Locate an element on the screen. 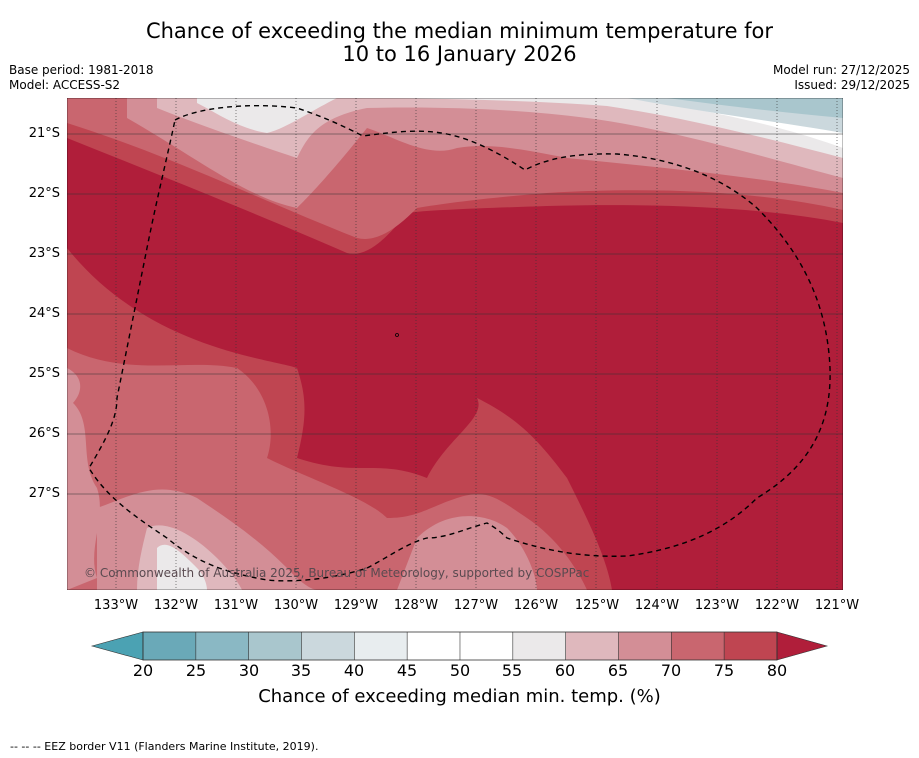 This screenshot has height=758, width=919. colorbar-tick-30: 30 is located at coordinates (249, 670).